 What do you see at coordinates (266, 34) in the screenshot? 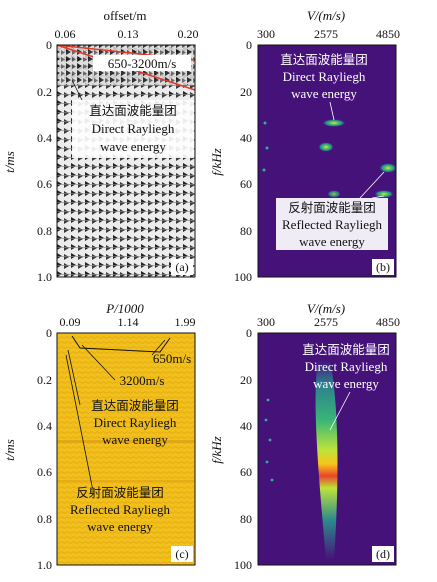
I see `panel-b-x-tick-0: 300` at bounding box center [266, 34].